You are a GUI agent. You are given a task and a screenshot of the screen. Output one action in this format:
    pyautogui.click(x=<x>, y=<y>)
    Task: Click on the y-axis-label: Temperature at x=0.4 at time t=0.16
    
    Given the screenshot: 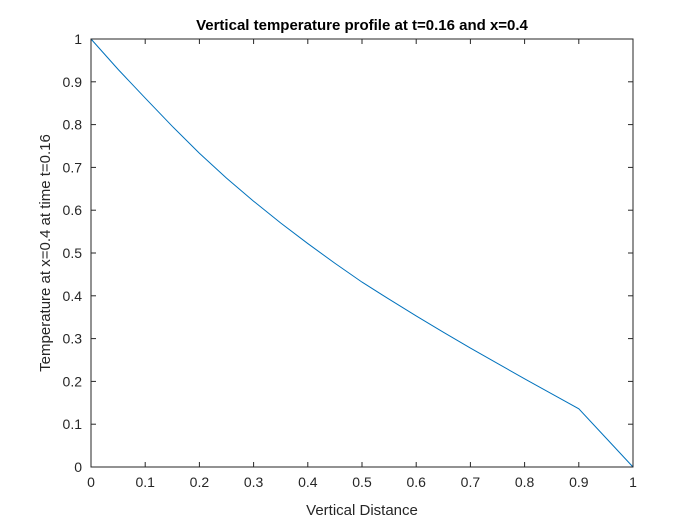 What is the action you would take?
    pyautogui.click(x=45, y=253)
    